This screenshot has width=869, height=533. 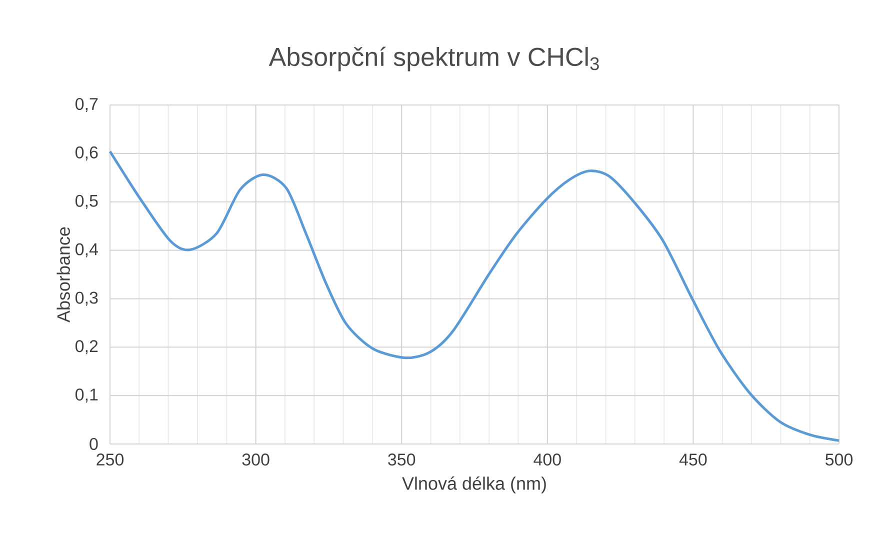 What do you see at coordinates (86, 153) in the screenshot?
I see `y-tick-label: 0,6` at bounding box center [86, 153].